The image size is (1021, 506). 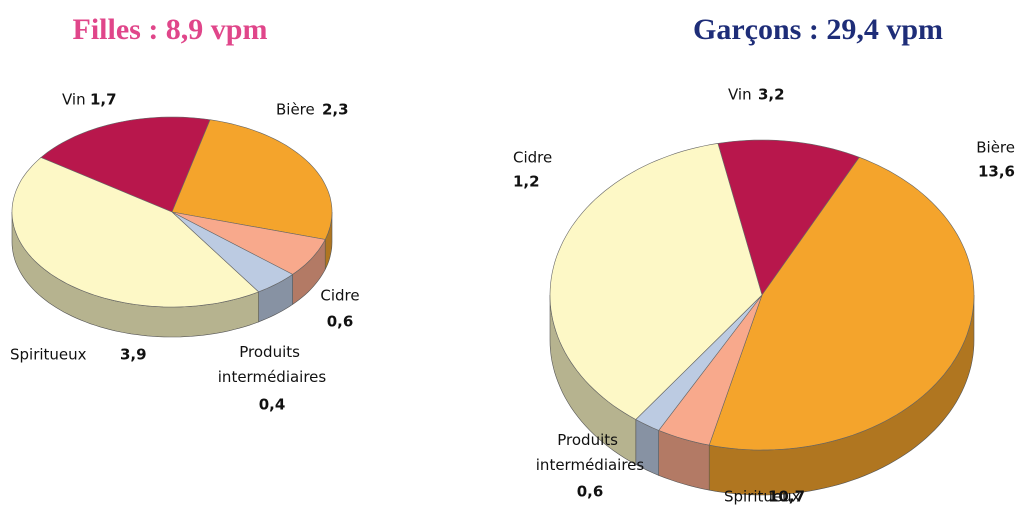 What do you see at coordinates (996, 172) in the screenshot?
I see `slice-value: 13,6` at bounding box center [996, 172].